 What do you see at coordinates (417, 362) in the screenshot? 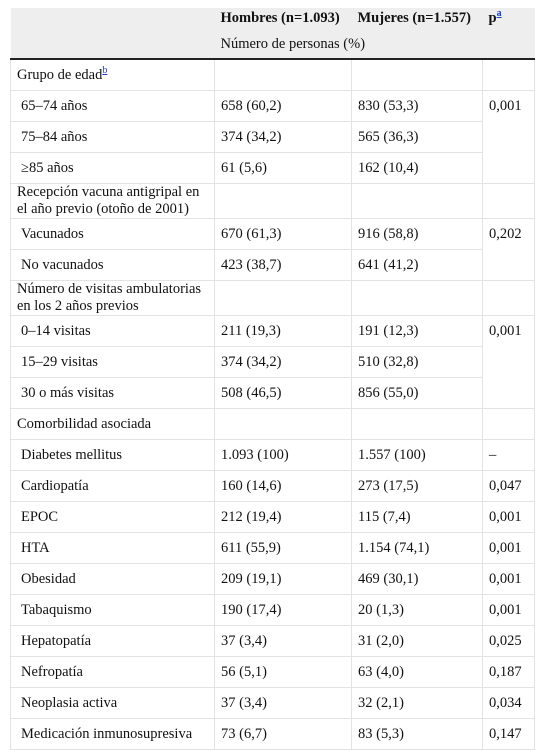
I see `row-women-value: 510 (32,8)` at bounding box center [417, 362].